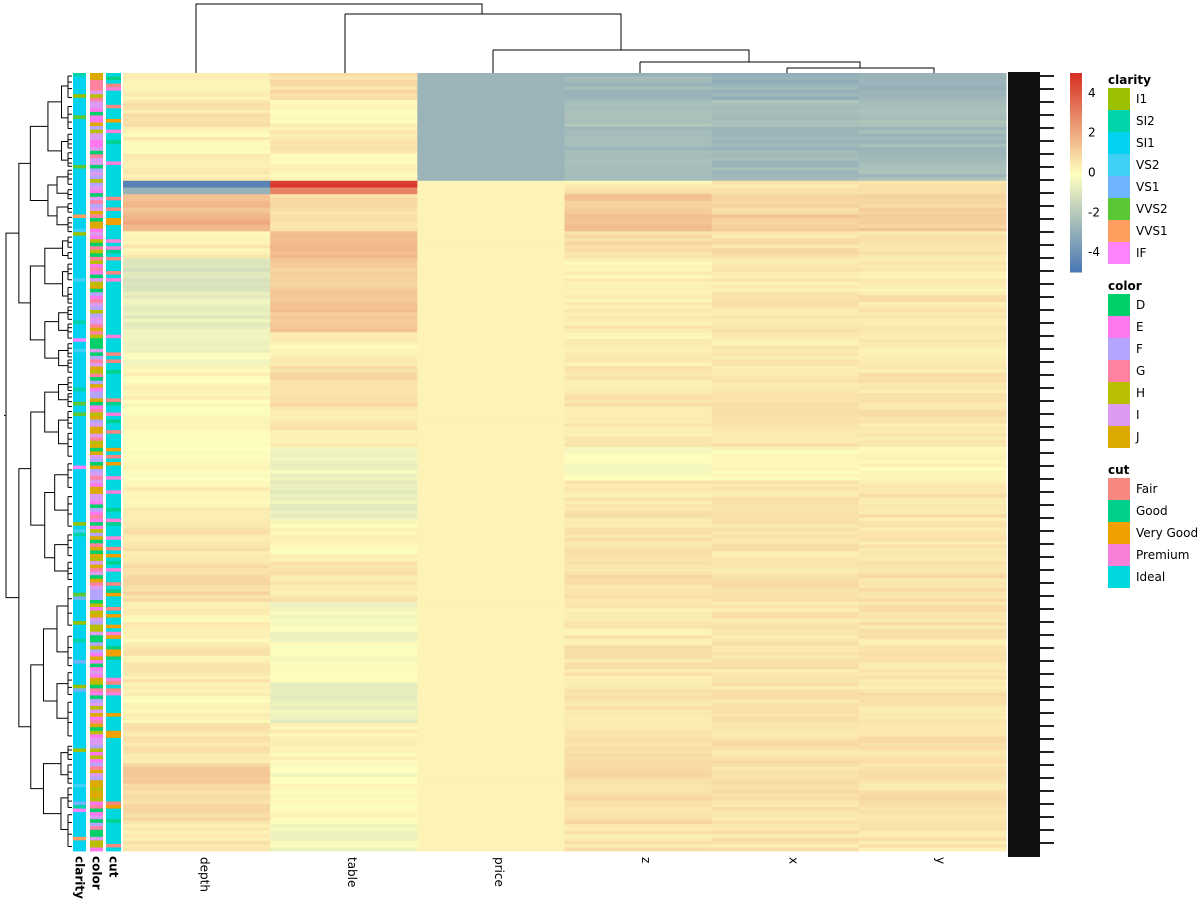  I want to click on color-scale-step, so click(1076, 161).